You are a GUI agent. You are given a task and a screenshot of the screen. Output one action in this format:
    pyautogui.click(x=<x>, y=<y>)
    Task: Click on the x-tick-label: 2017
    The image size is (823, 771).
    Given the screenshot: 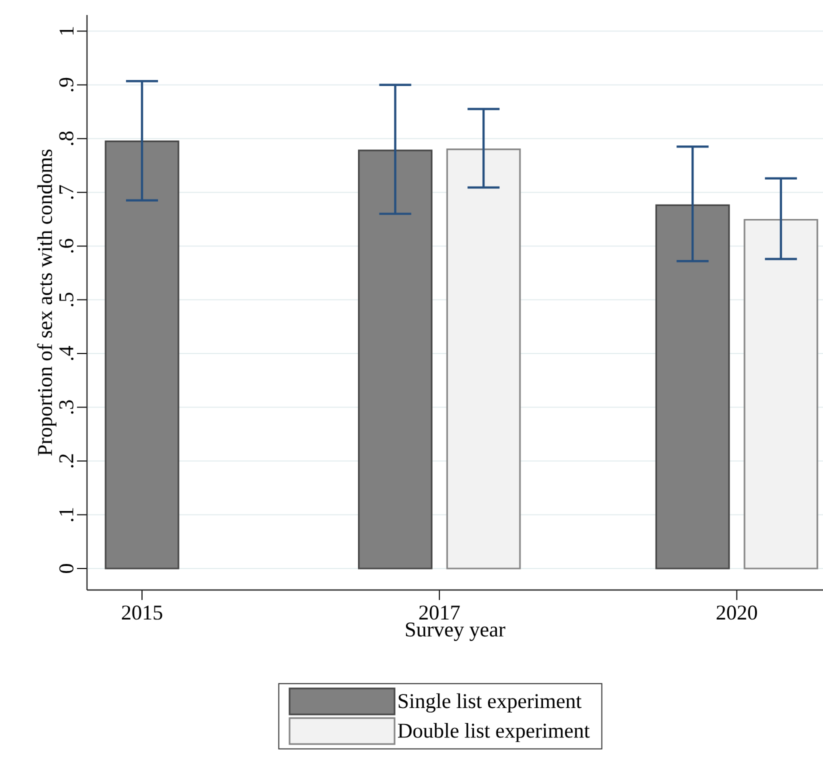 What is the action you would take?
    pyautogui.click(x=439, y=613)
    